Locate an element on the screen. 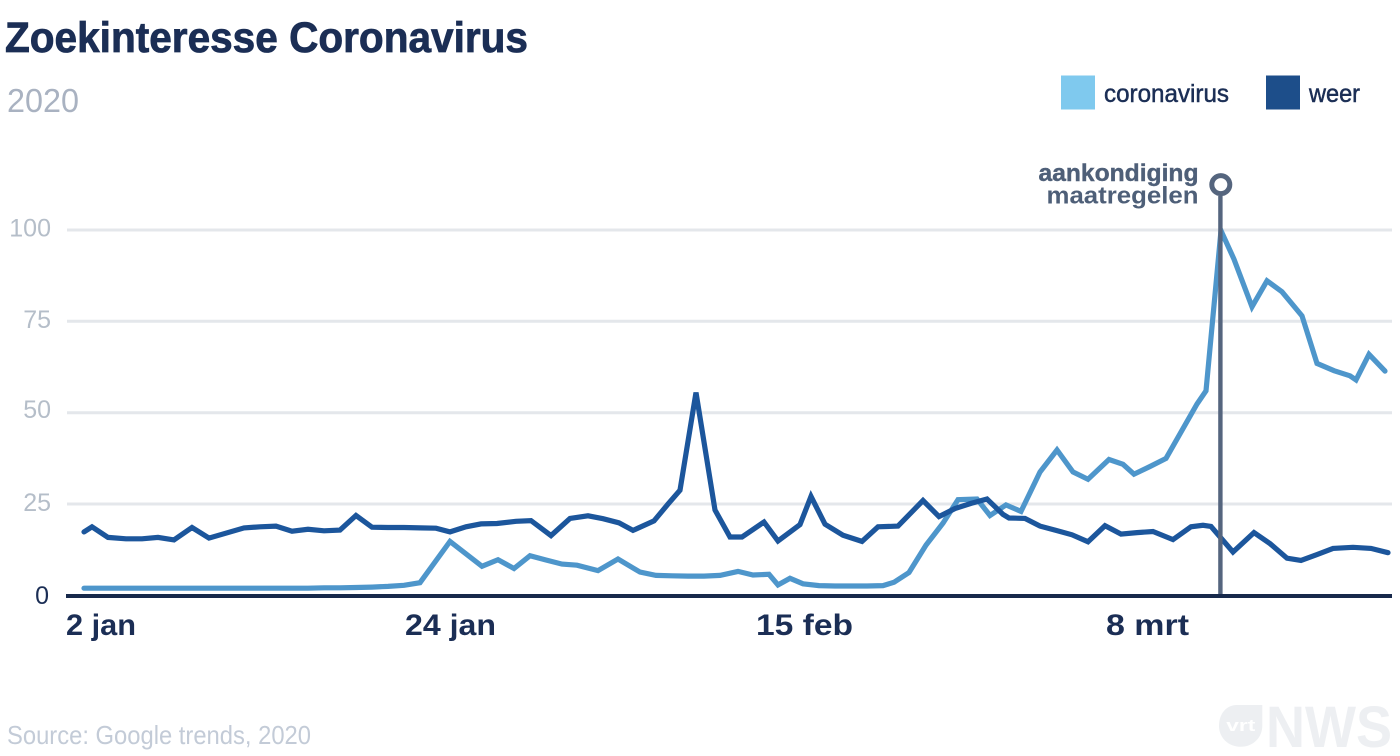 Image resolution: width=1400 pixels, height=756 pixels. svg-text: 24 jan is located at coordinates (450, 625).